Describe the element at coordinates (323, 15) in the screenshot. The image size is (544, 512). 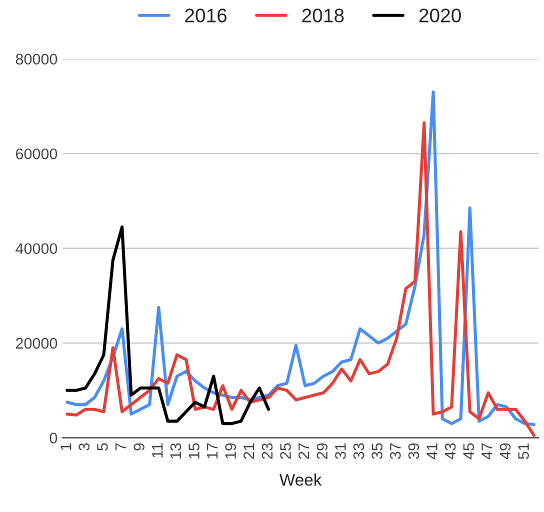
I see `legend-label: 2018` at that location.